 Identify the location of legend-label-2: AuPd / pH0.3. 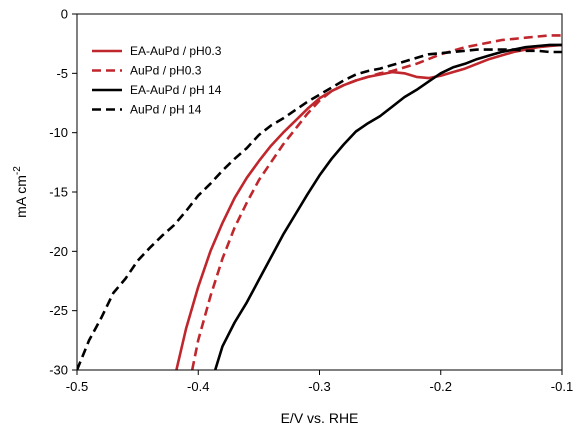
(166, 71).